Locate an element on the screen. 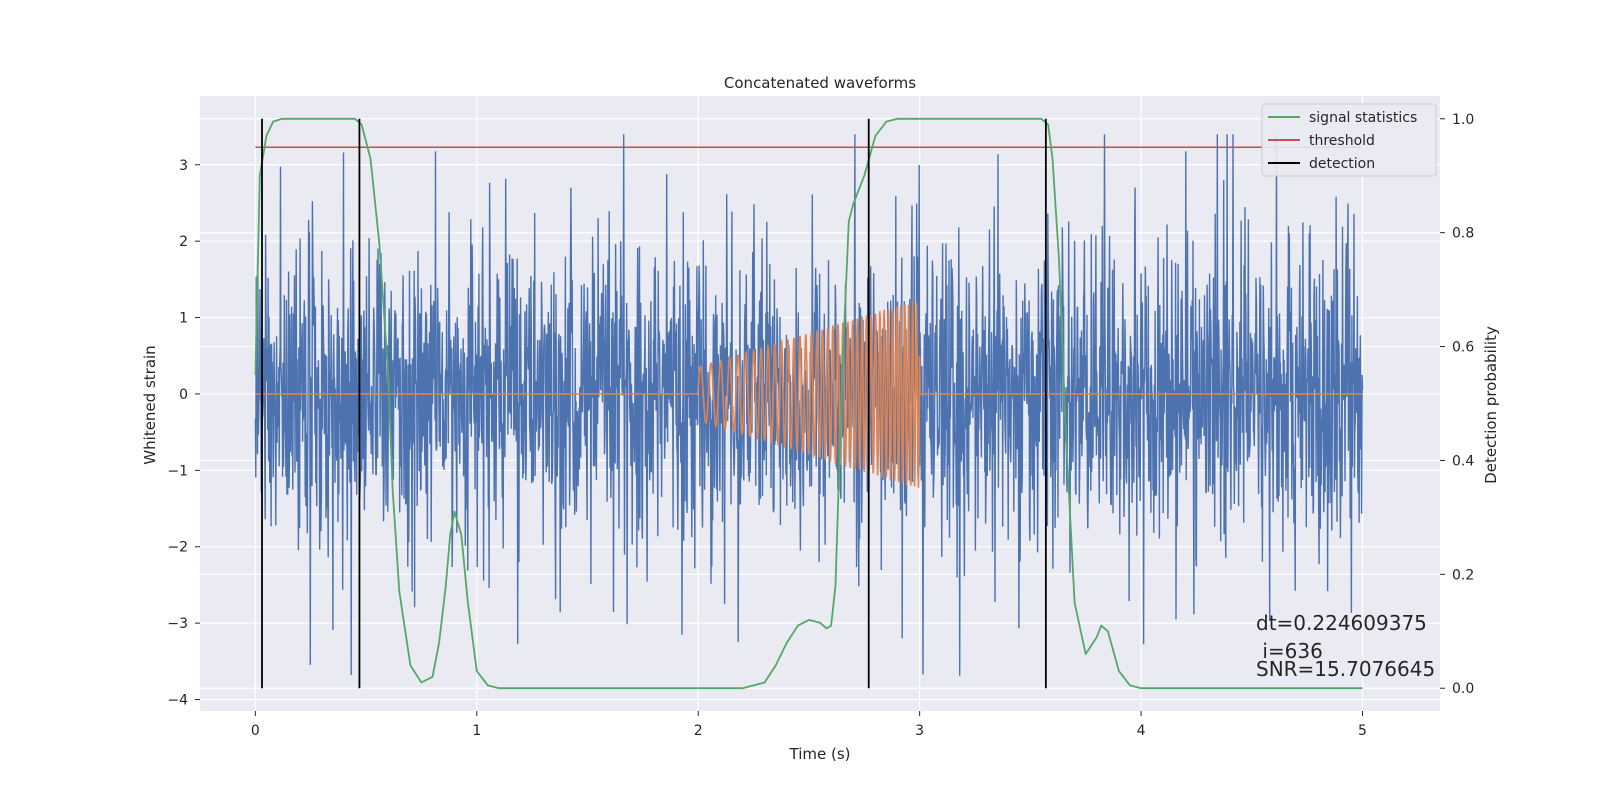  y-right-tick-label-5: 1.0 is located at coordinates (1463, 120).